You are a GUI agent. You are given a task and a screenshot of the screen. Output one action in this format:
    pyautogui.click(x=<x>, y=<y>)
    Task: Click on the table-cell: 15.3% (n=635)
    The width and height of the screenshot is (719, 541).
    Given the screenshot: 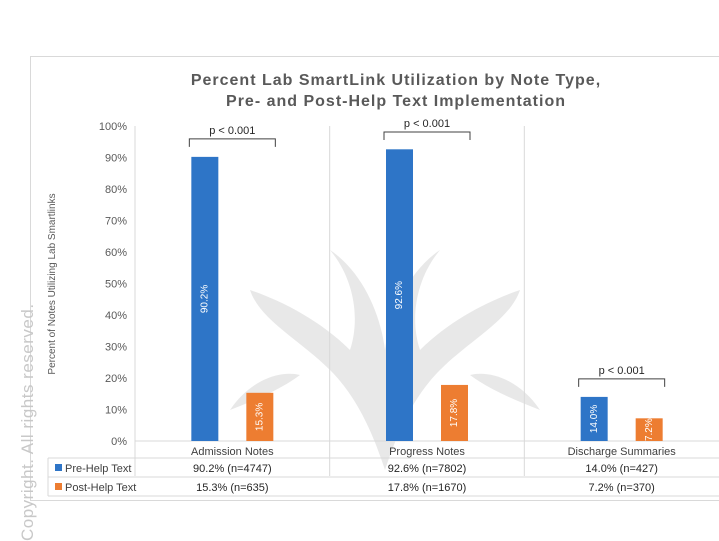 What is the action you would take?
    pyautogui.click(x=232, y=488)
    